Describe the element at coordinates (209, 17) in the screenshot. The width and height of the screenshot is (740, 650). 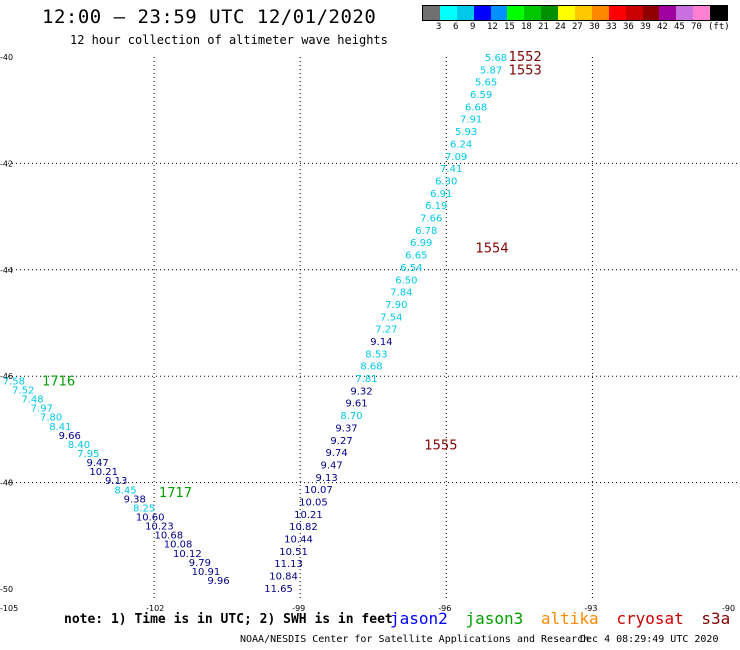
I see `chart-title: 12:00 – 23:59 UTC 12/01/2020` at that location.